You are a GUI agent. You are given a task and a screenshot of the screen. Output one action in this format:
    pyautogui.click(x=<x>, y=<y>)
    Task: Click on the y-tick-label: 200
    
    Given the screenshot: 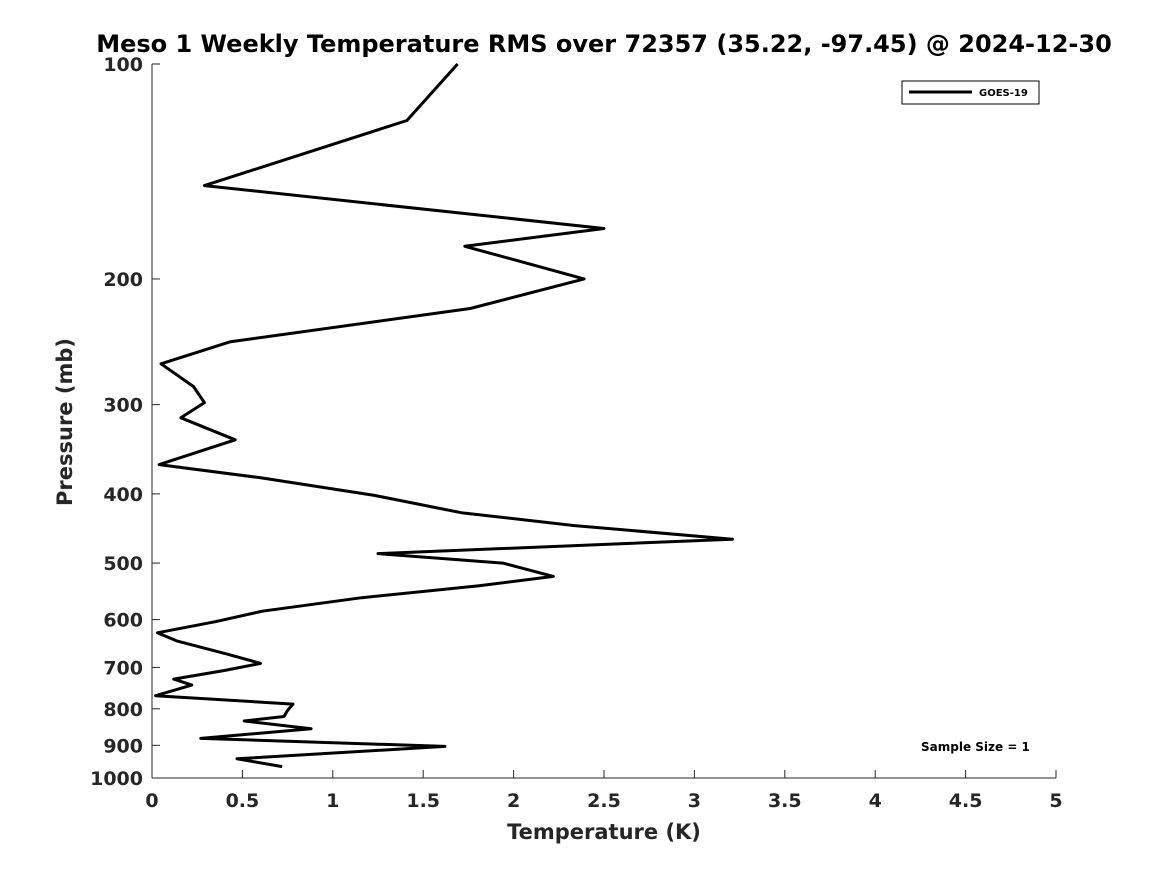 What is the action you would take?
    pyautogui.click(x=123, y=280)
    